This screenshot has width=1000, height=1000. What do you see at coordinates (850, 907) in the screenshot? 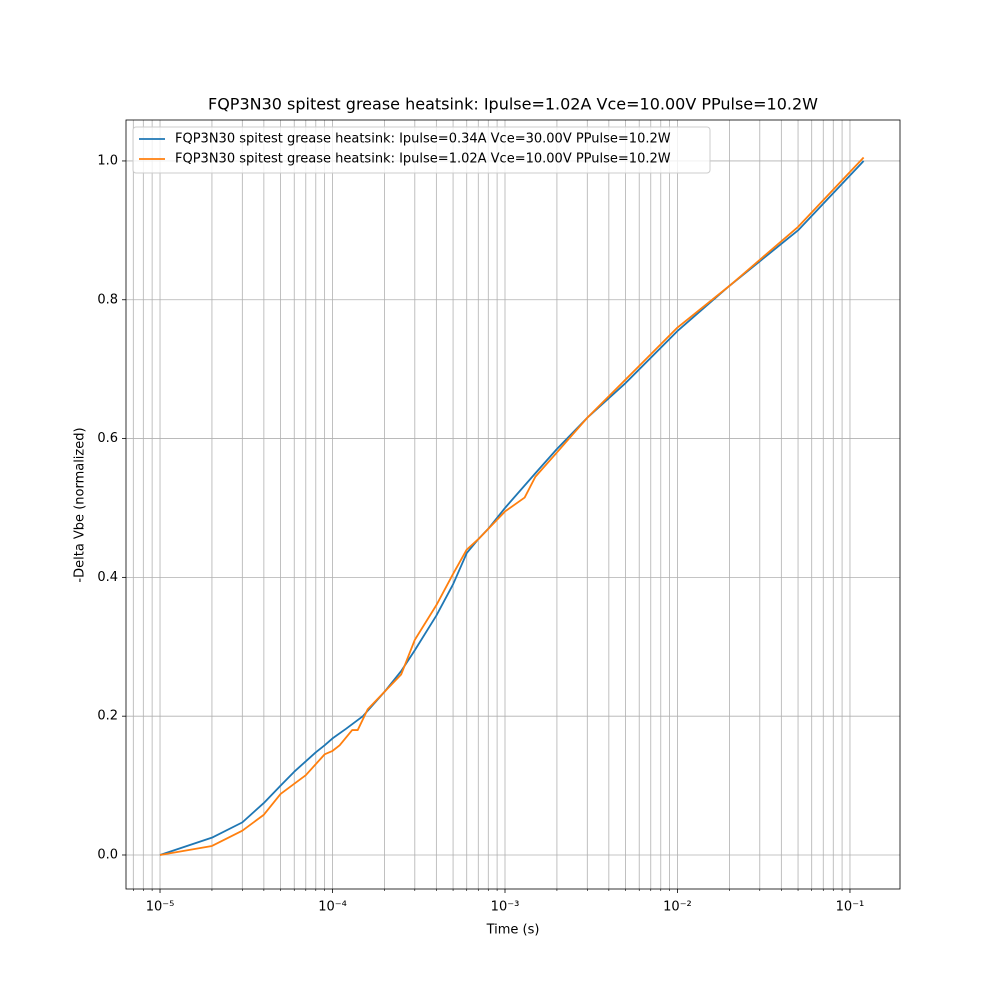
I see `x-tick-label: 10⁻¹` at bounding box center [850, 907].